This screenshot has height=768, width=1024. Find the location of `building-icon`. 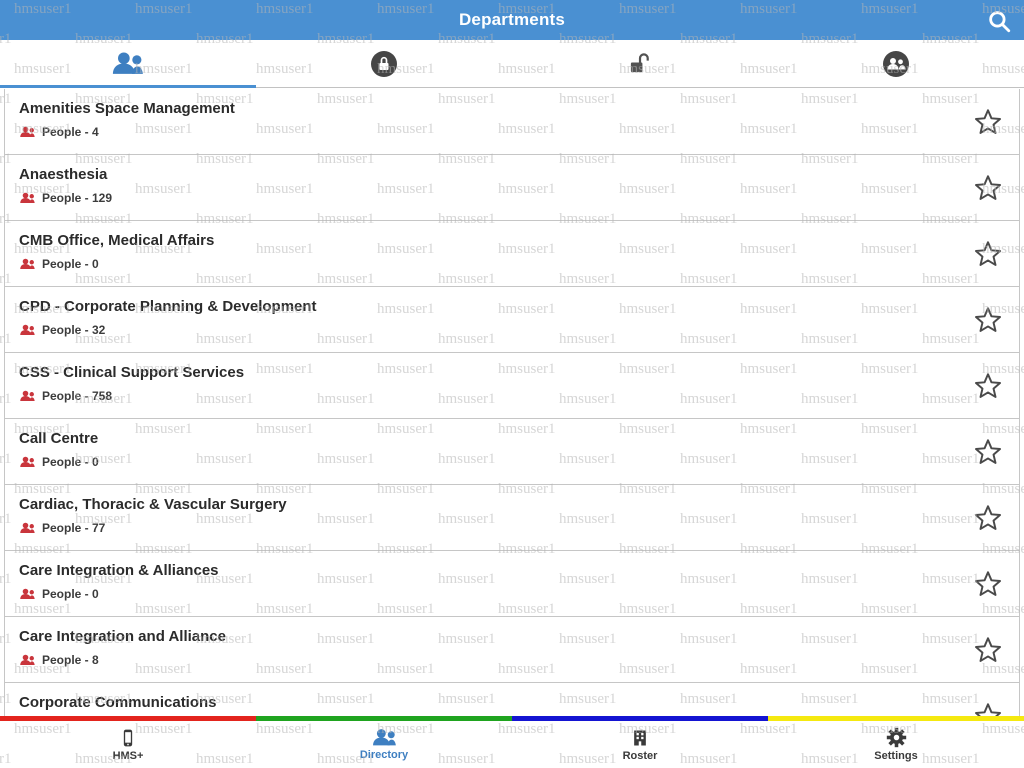

building-icon is located at coordinates (640, 737).